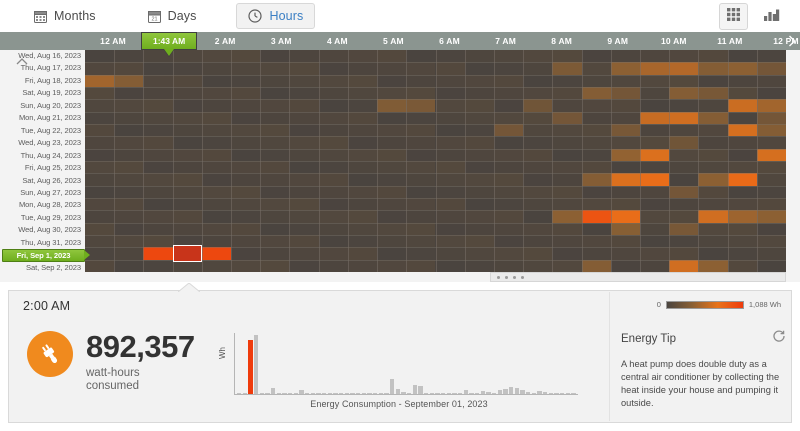 Image resolution: width=800 pixels, height=431 pixels. What do you see at coordinates (187, 253) in the screenshot?
I see `heatmap-cell-selected` at bounding box center [187, 253].